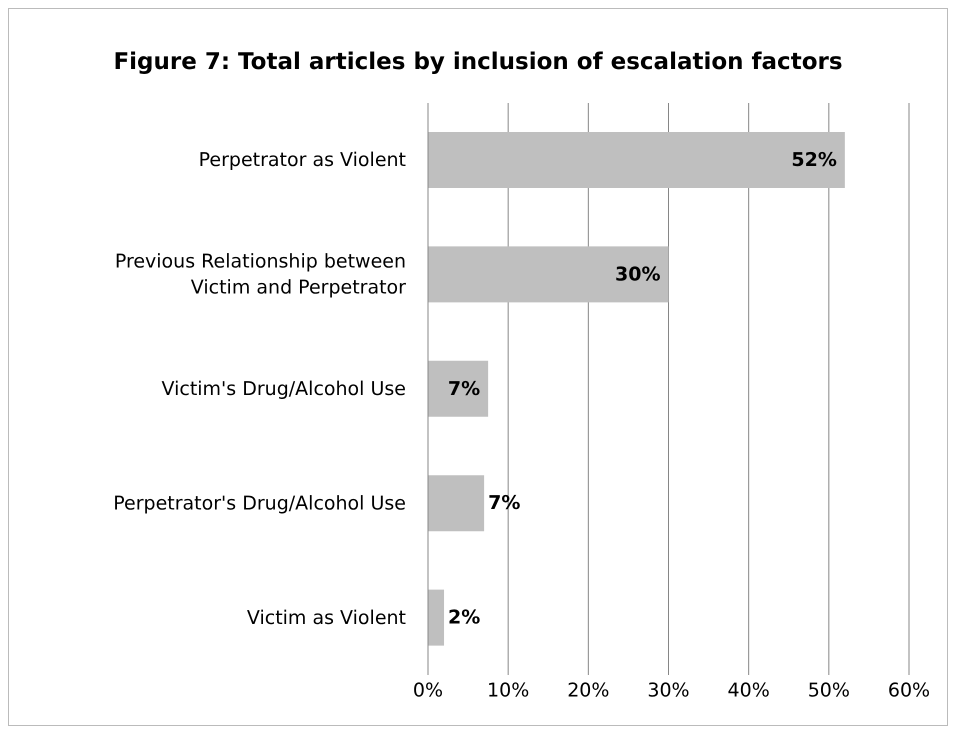 This screenshot has width=956, height=734. I want to click on x-tick-label: 10%, so click(508, 690).